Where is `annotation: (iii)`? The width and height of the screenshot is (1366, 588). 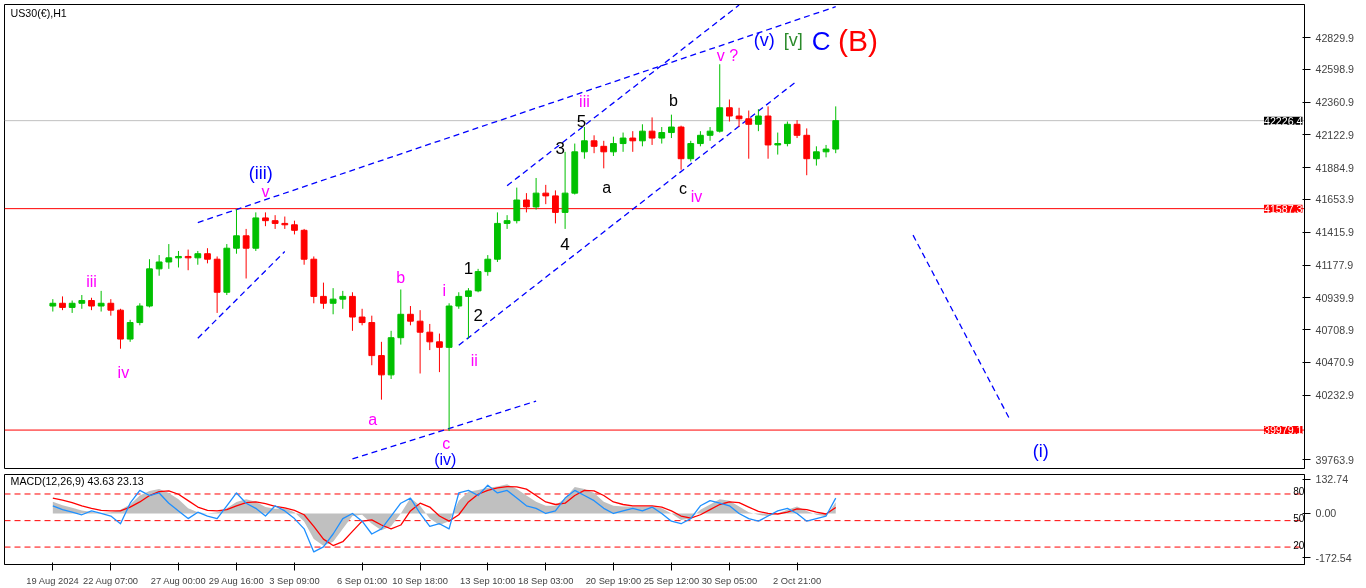 annotation: (iii) is located at coordinates (260, 172).